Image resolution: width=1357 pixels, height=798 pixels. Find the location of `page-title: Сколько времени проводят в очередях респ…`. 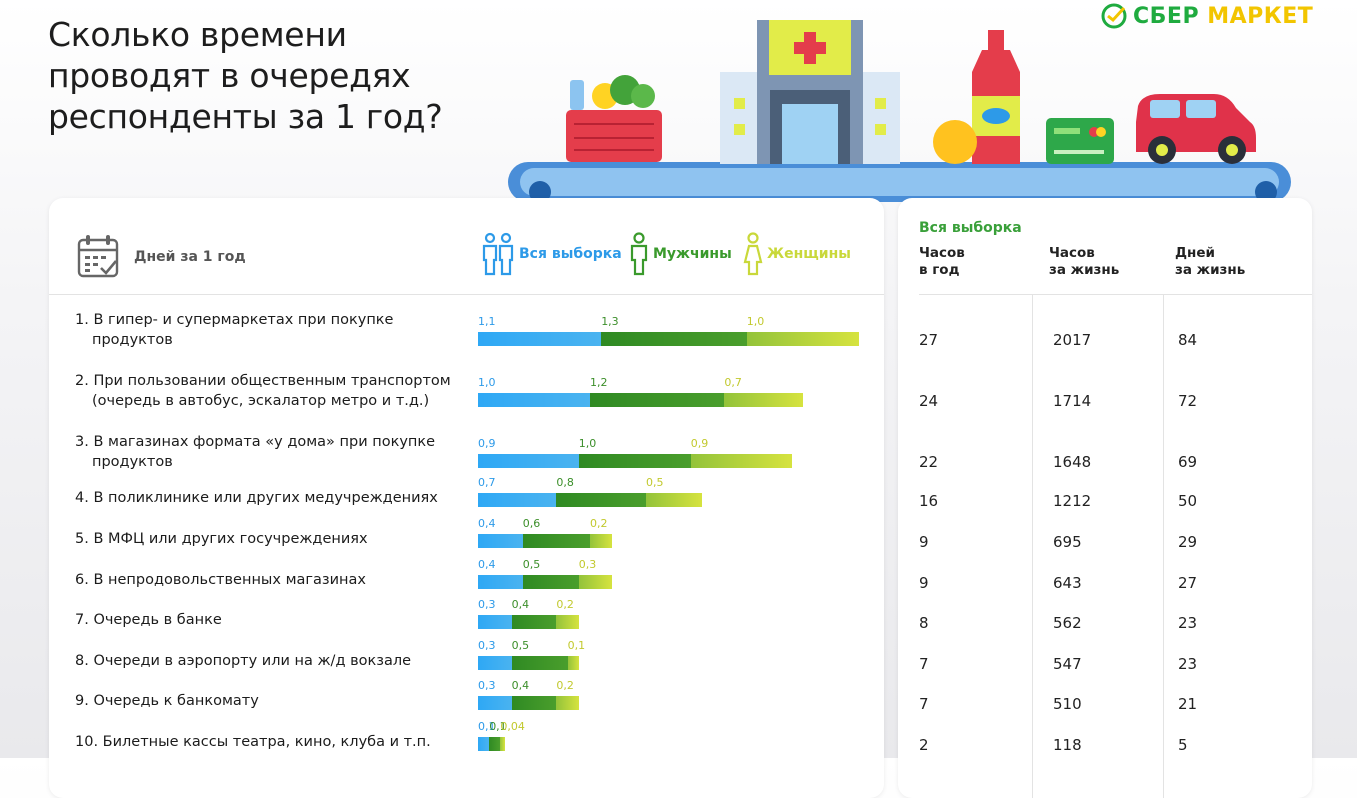

page-title: Сколько времени проводят в очередях респ… is located at coordinates (245, 75).